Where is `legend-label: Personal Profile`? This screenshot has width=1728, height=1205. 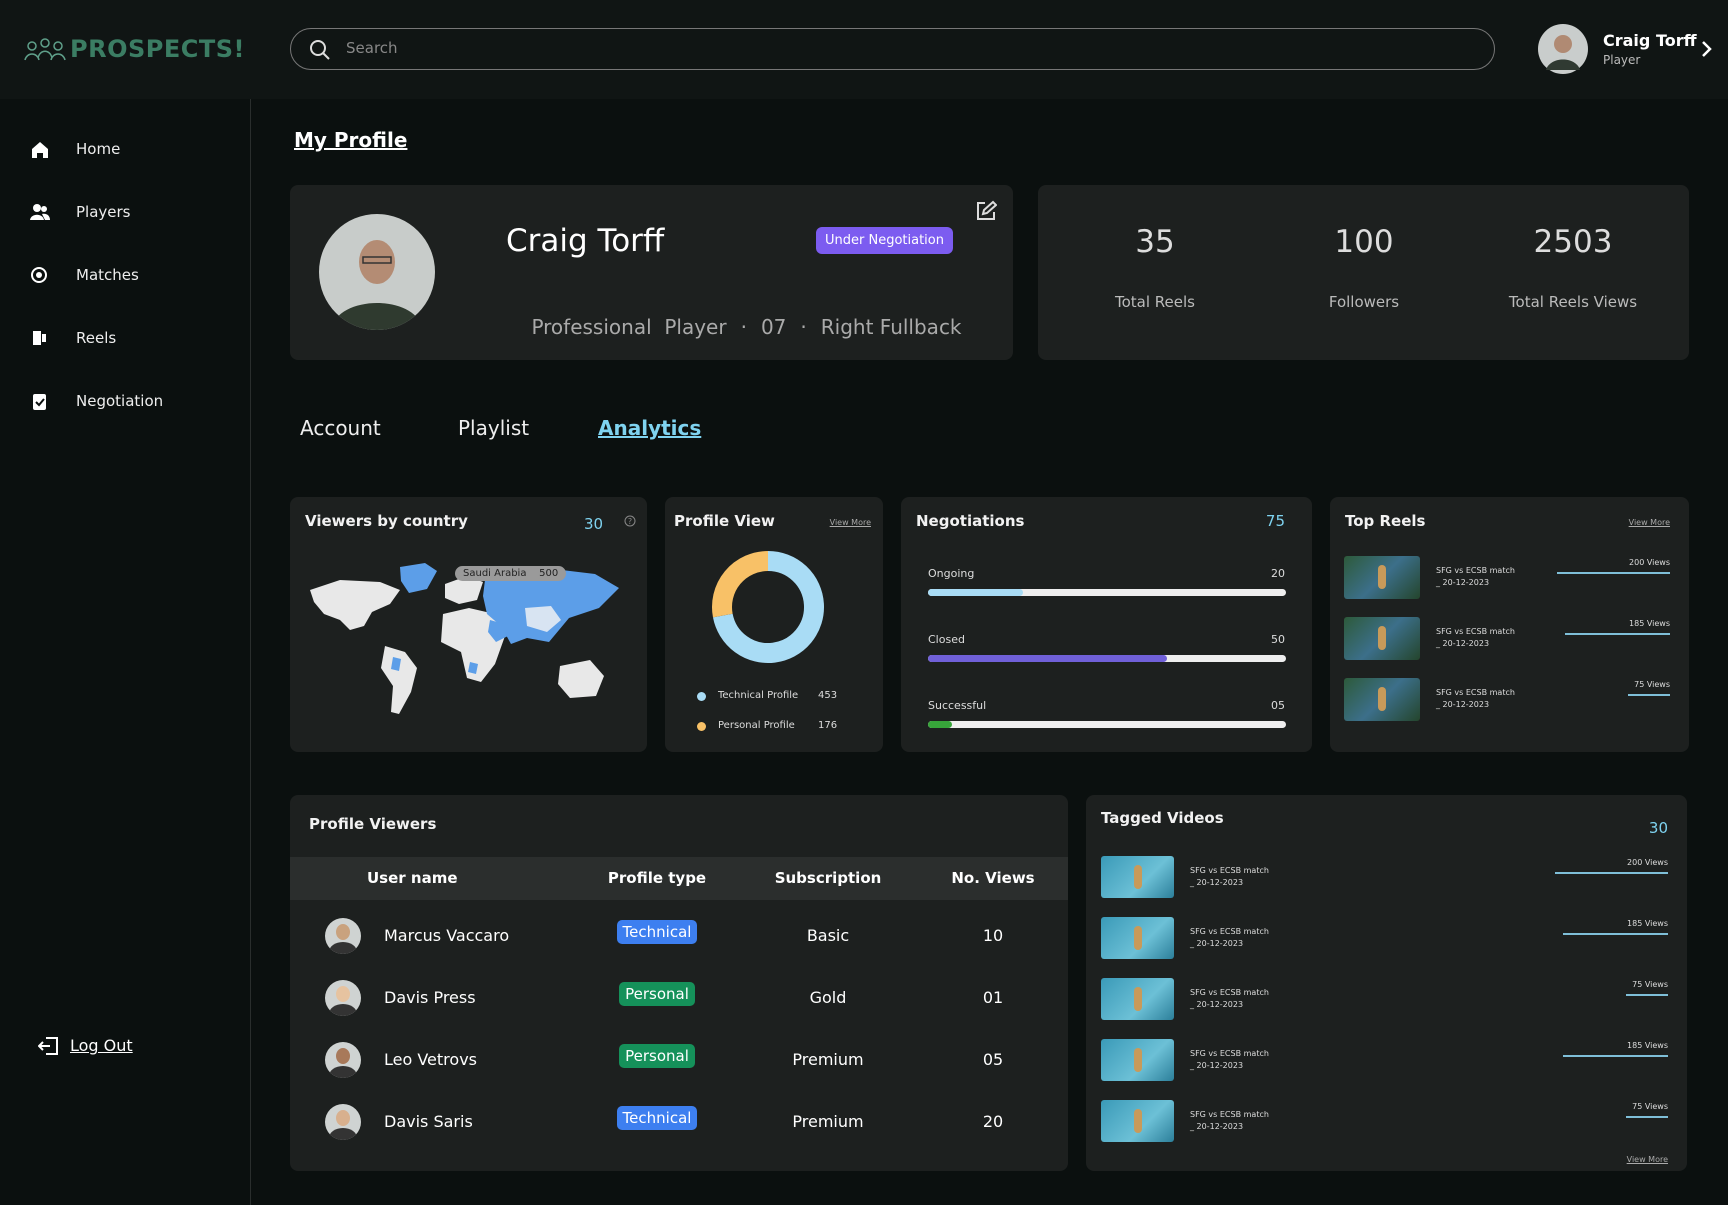 legend-label: Personal Profile is located at coordinates (756, 725).